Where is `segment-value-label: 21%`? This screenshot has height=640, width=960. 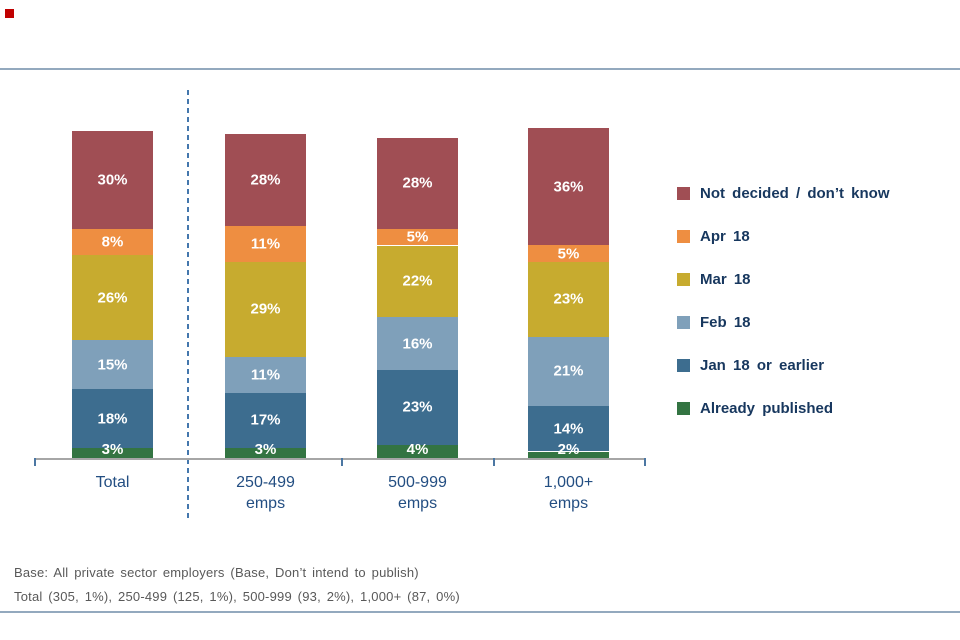
segment-value-label: 21% is located at coordinates (568, 371).